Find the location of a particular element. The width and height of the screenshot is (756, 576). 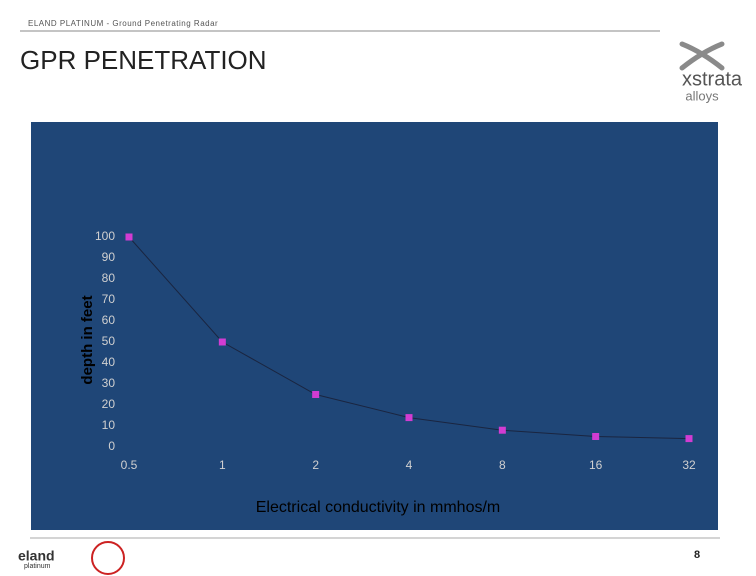

logo-name: xstrata is located at coordinates (712, 79).